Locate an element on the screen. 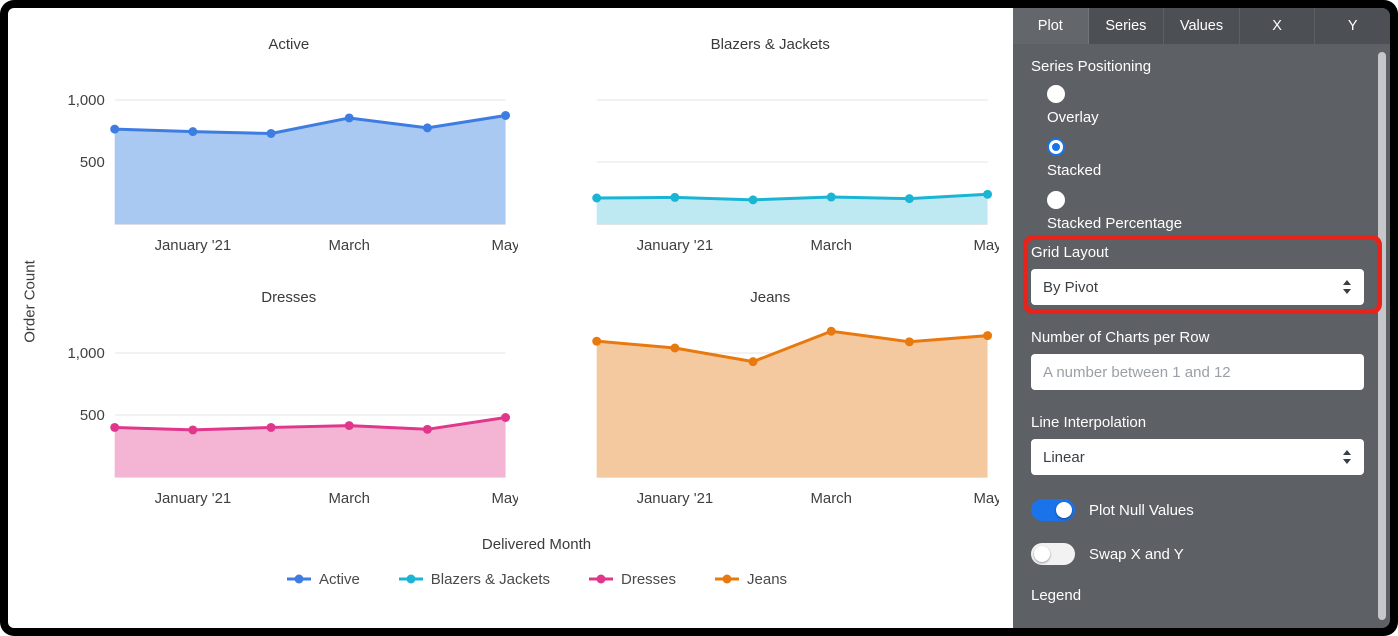 Image resolution: width=1398 pixels, height=636 pixels. legend-label: Jeans is located at coordinates (767, 579).